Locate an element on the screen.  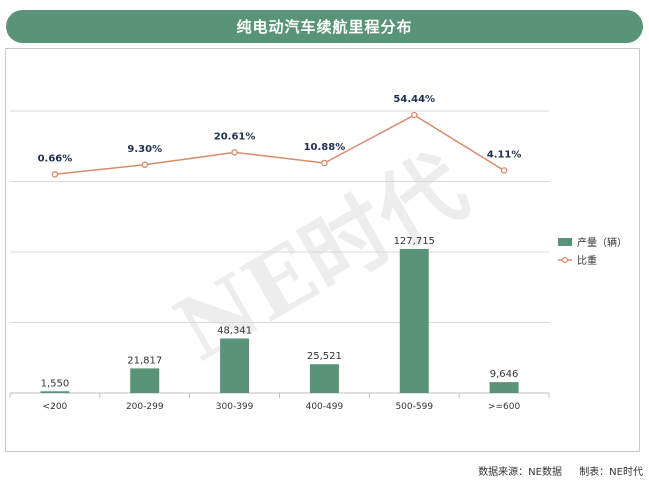
line-label: 54.44% is located at coordinates (414, 99).